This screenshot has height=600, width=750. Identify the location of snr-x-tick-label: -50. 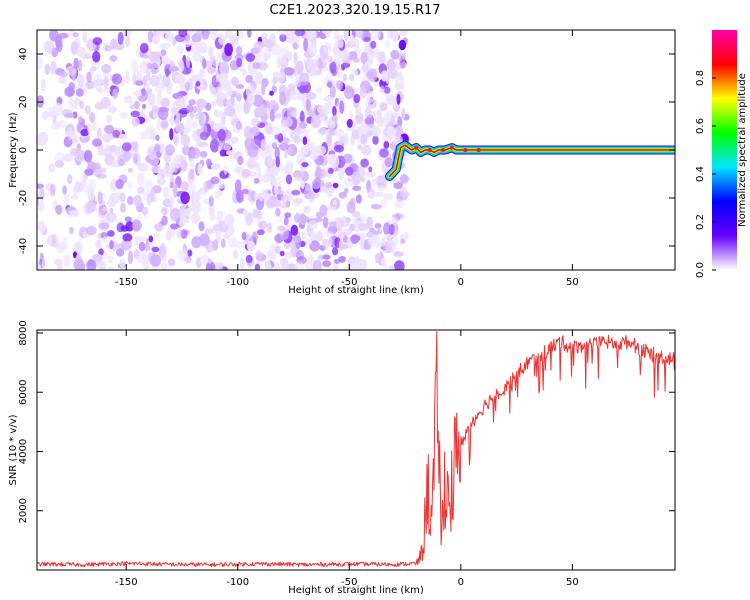
(349, 582).